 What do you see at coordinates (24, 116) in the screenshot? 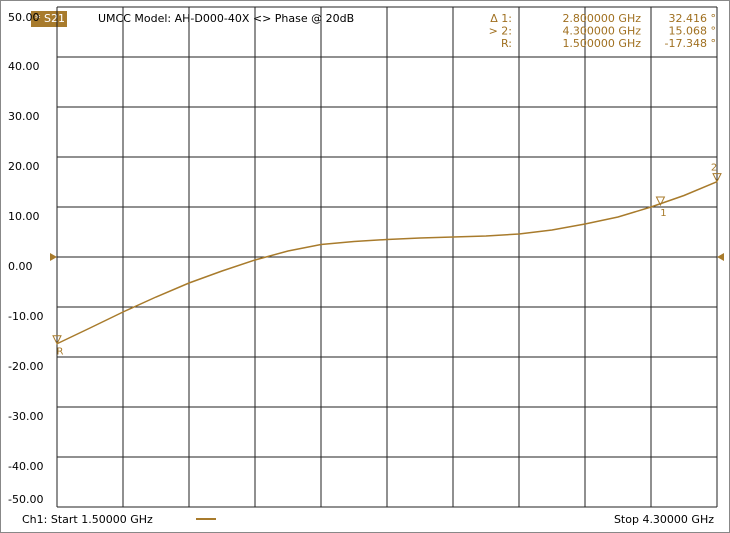
I see `y-tick-label: 30.00` at bounding box center [24, 116].